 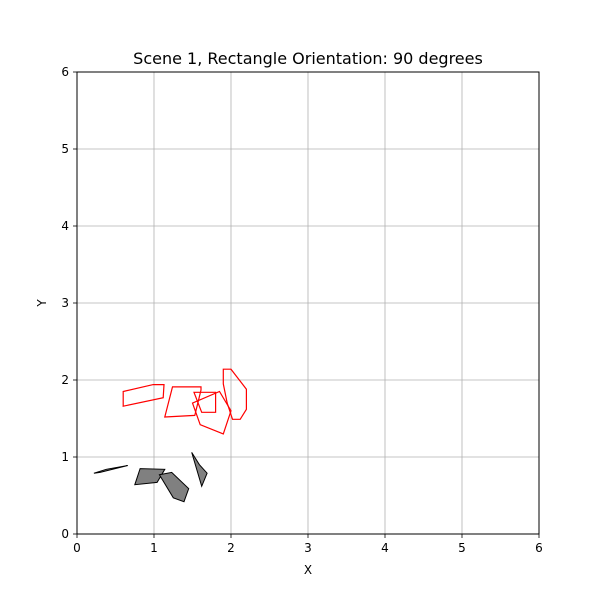 I want to click on x-tick-label: 2, so click(x=231, y=548).